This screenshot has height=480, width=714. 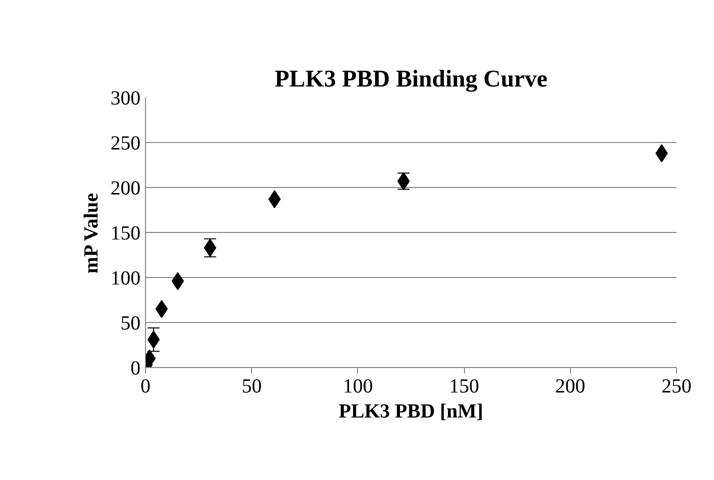 I want to click on y-axis-title: mP Value, so click(x=91, y=233).